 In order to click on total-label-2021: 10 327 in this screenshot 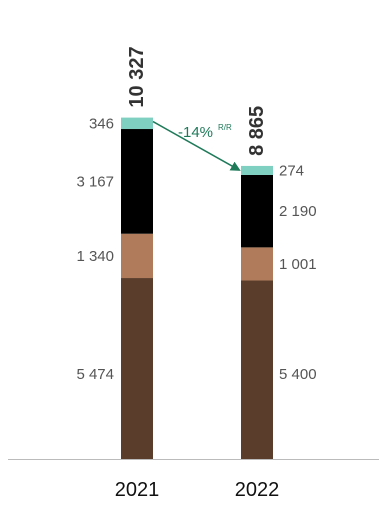, I will do `click(137, 76)`.